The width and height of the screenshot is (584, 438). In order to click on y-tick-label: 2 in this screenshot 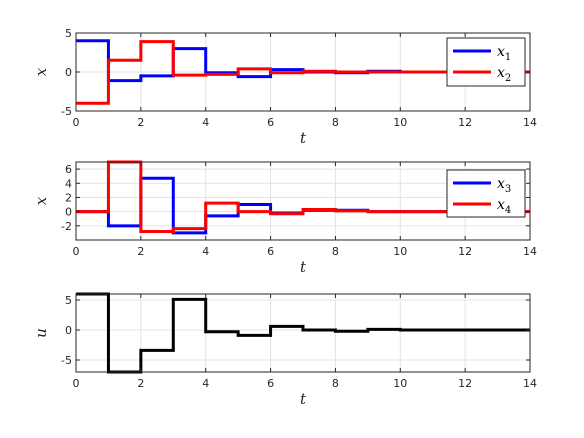, I will do `click(68, 197)`.